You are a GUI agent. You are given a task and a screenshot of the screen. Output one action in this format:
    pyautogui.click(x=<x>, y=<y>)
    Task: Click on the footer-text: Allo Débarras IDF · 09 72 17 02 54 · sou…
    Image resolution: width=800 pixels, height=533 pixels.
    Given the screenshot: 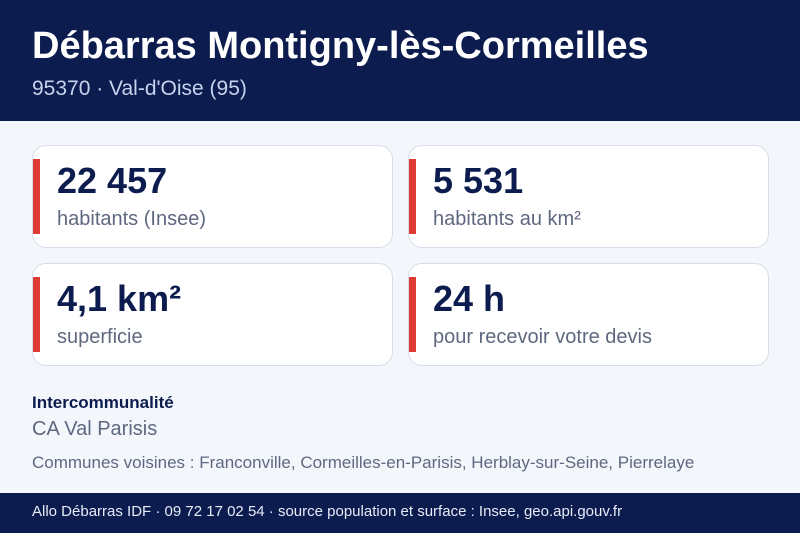 What is the action you would take?
    pyautogui.click(x=327, y=511)
    